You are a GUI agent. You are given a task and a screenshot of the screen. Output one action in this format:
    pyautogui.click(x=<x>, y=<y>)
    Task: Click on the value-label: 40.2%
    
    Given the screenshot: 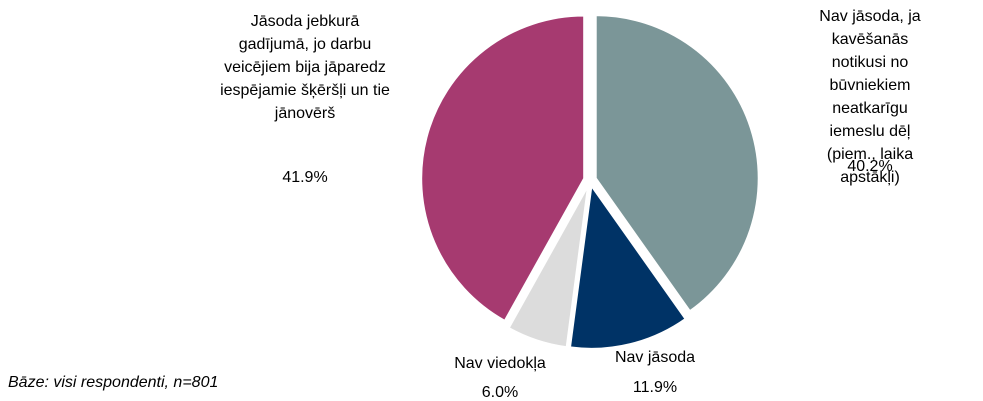 What is the action you would take?
    pyautogui.click(x=870, y=166)
    